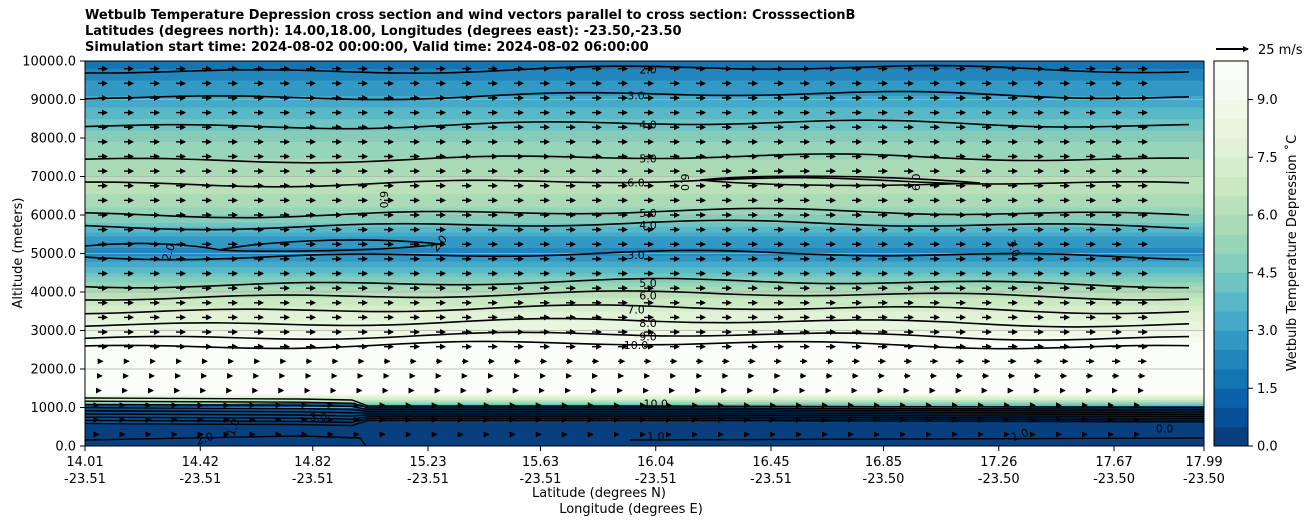  I want to click on contour-line-8.0, so click(637, 322).